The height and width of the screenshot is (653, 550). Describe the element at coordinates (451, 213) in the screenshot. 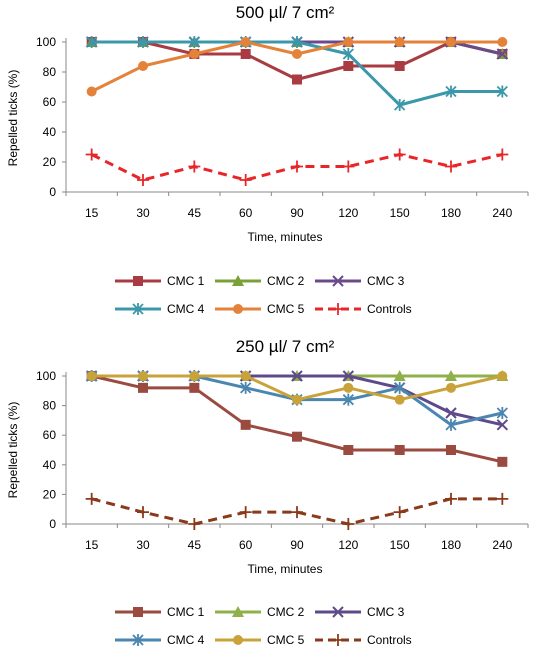

I see `x-tick-label: 180` at that location.